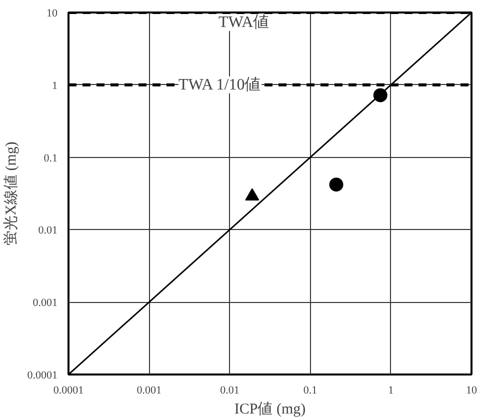 This screenshot has width=486, height=420. What do you see at coordinates (55, 86) in the screenshot?
I see `y-tick-label: 1` at bounding box center [55, 86].